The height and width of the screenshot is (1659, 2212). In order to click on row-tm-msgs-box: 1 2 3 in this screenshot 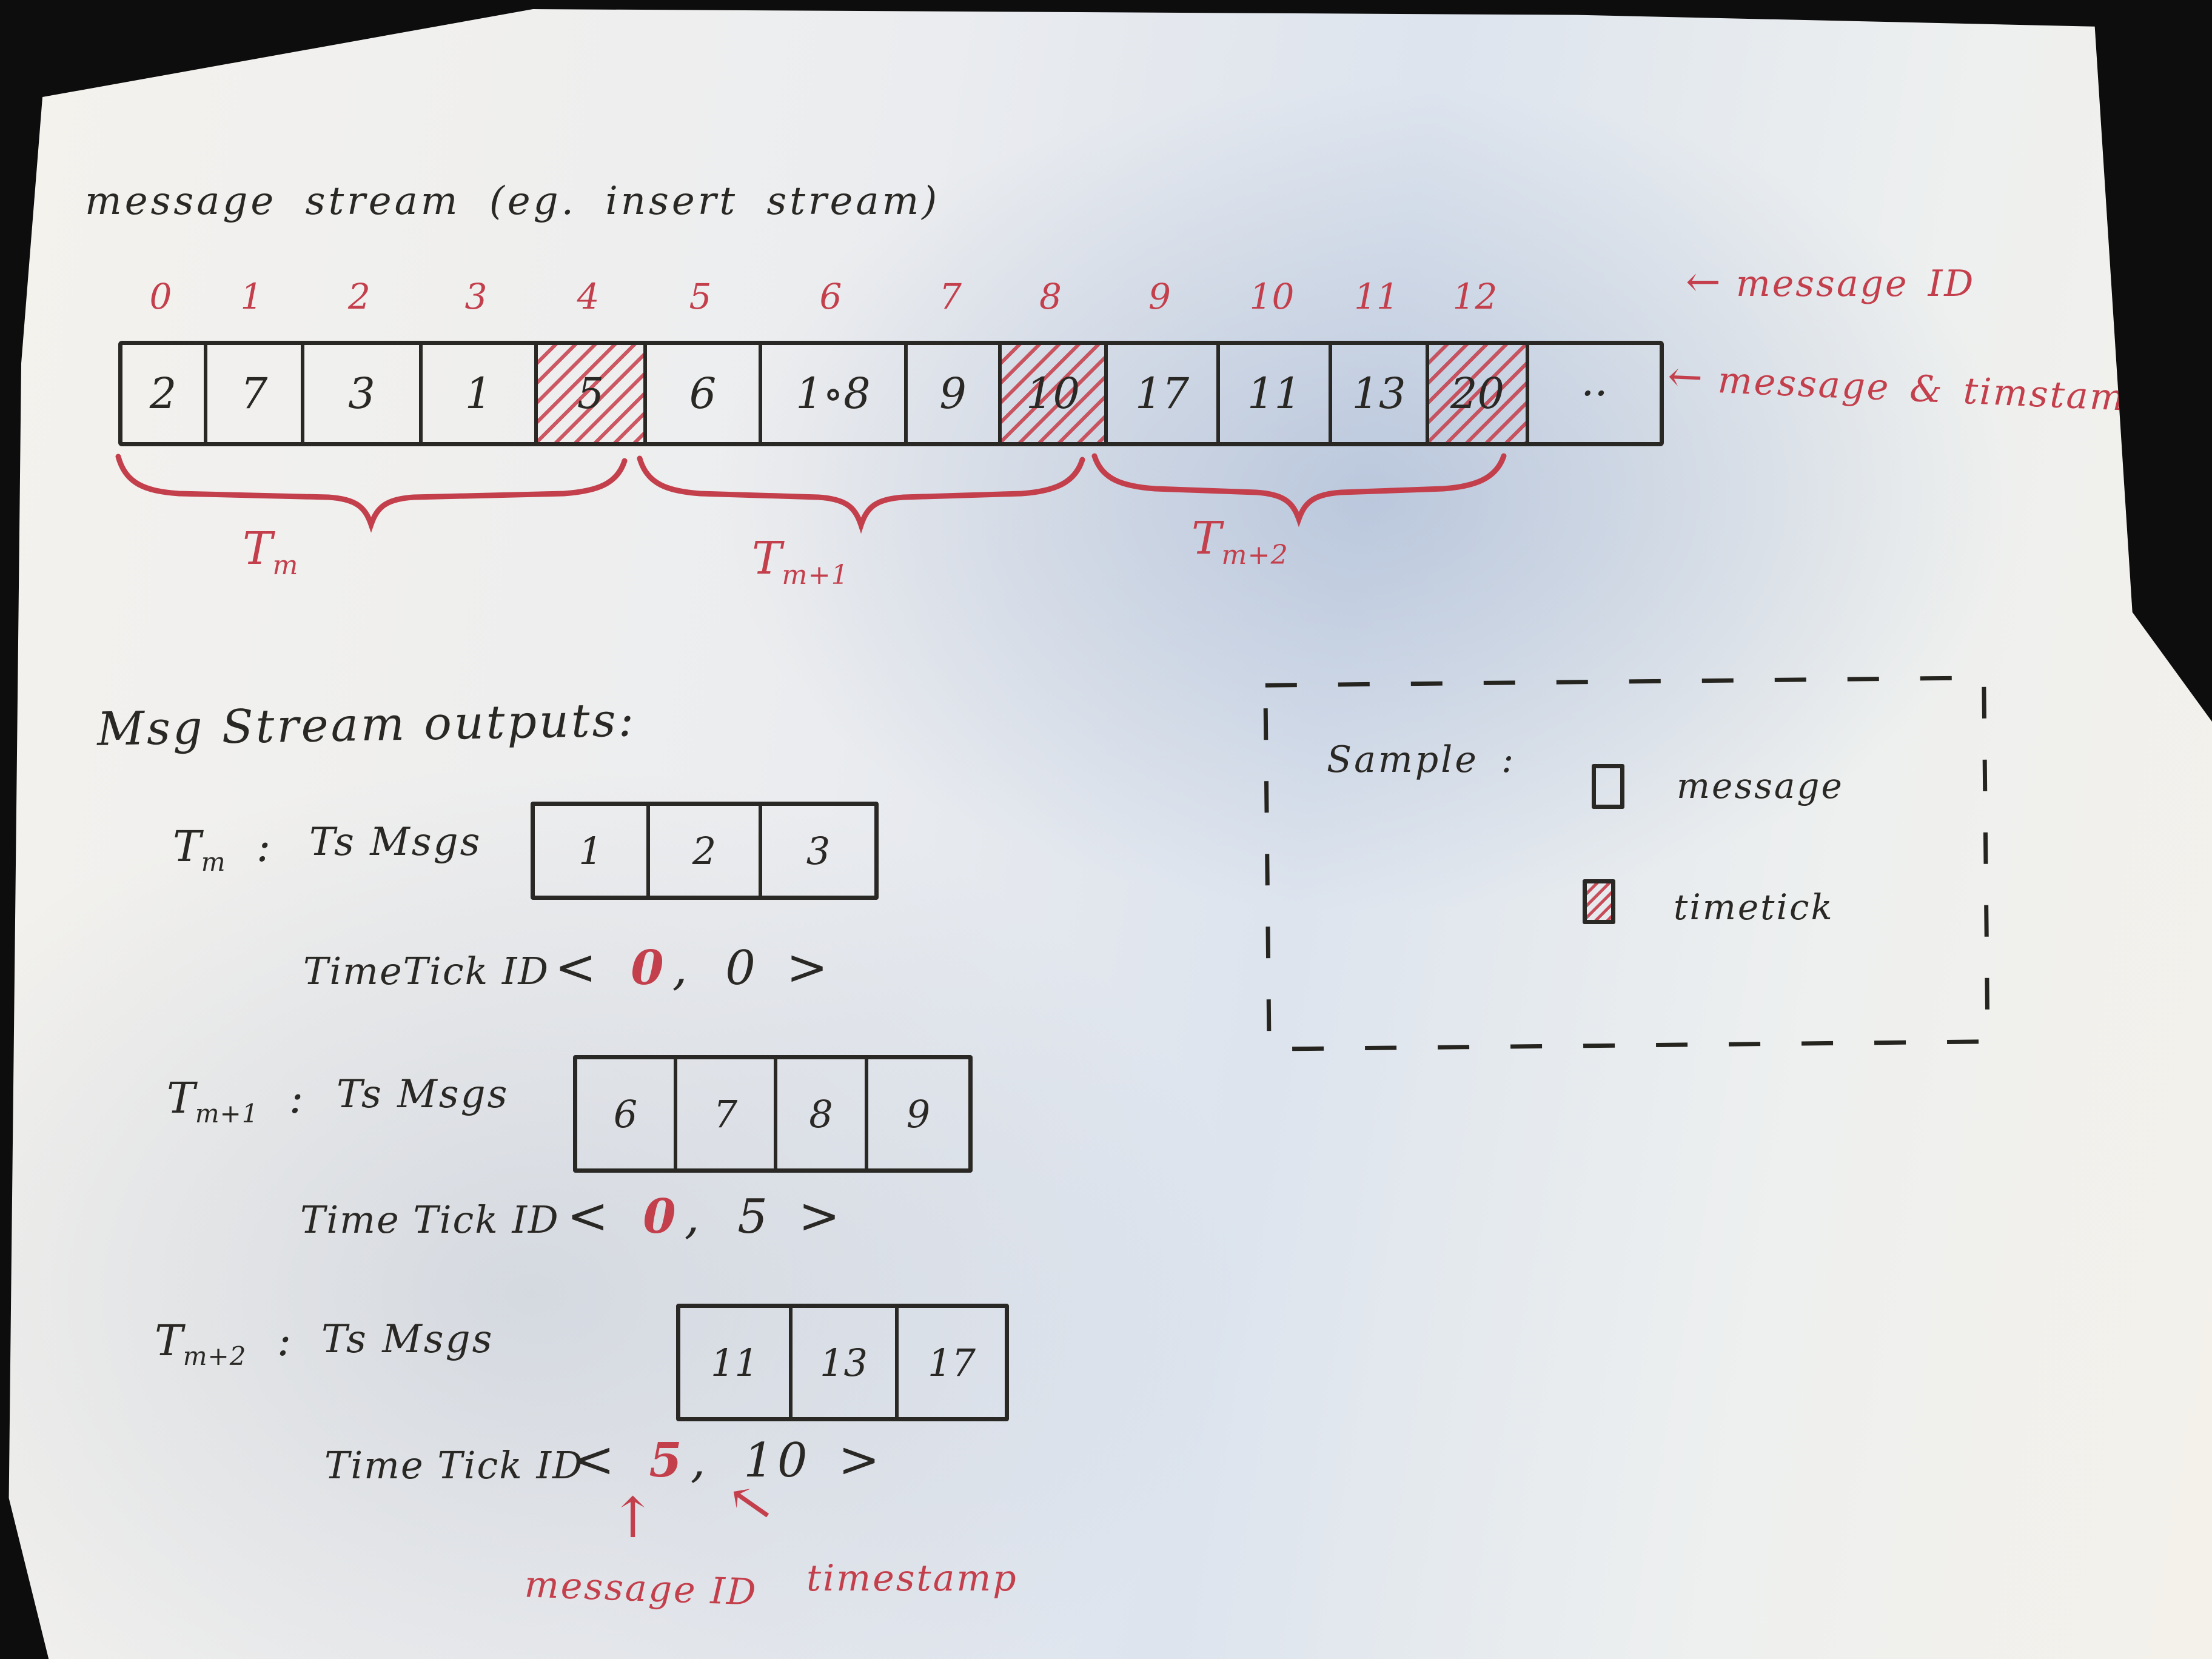, I will do `click(705, 851)`.